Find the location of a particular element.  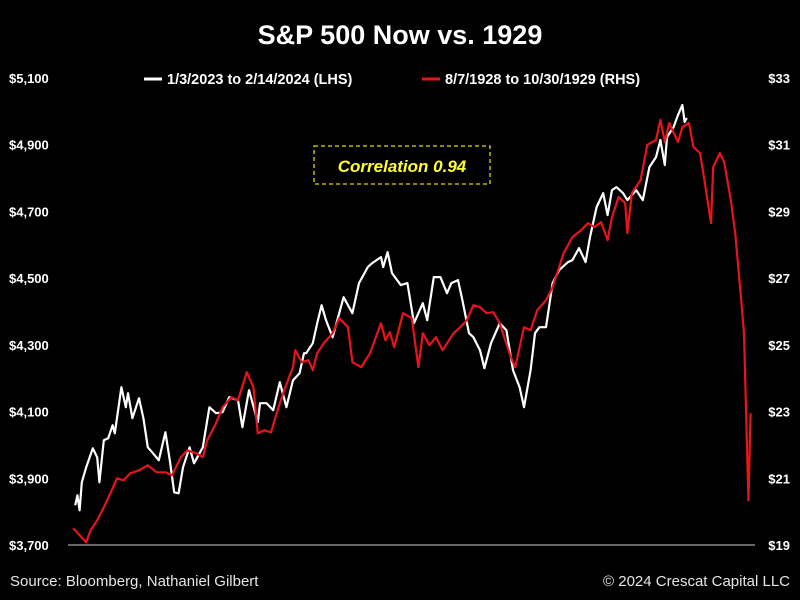

chart-title: S&P 500 Now vs. 1929 is located at coordinates (400, 35).